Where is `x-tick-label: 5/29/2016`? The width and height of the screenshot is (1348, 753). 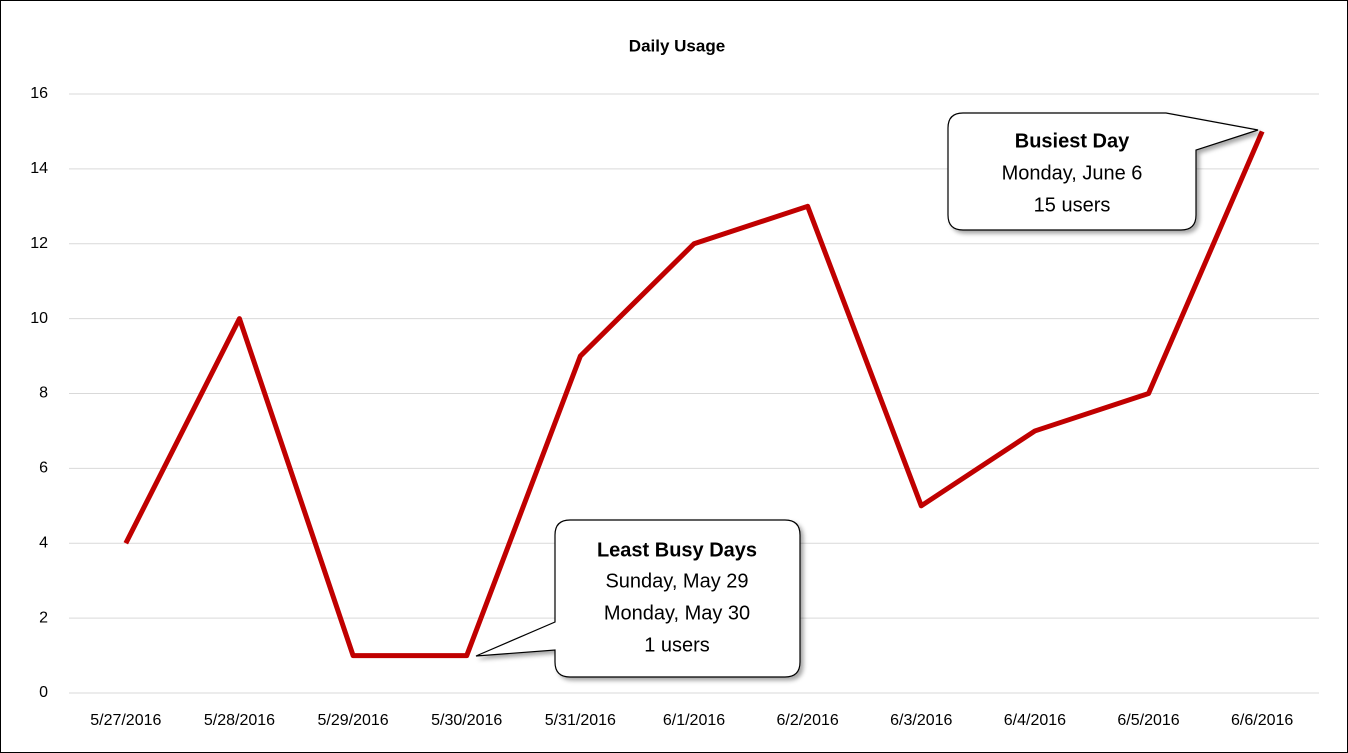
x-tick-label: 5/29/2016 is located at coordinates (352, 720).